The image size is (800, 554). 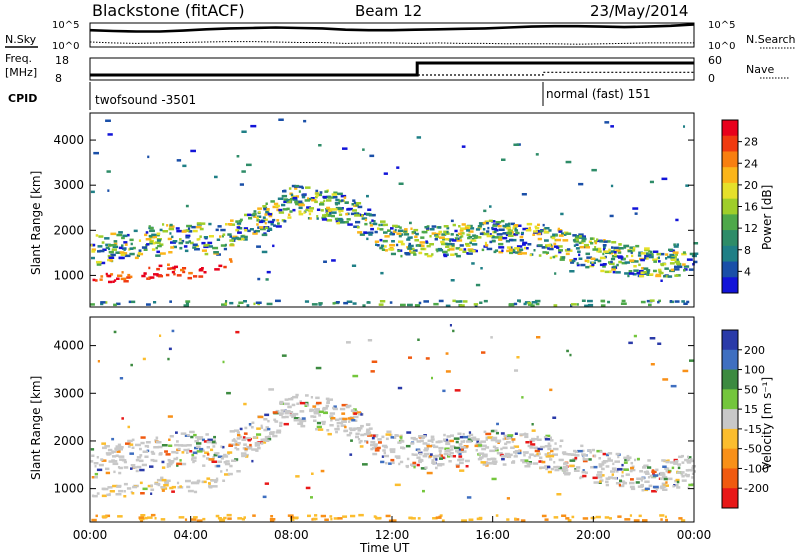 I want to click on velocity-x-label: Time UT, so click(x=384, y=547).